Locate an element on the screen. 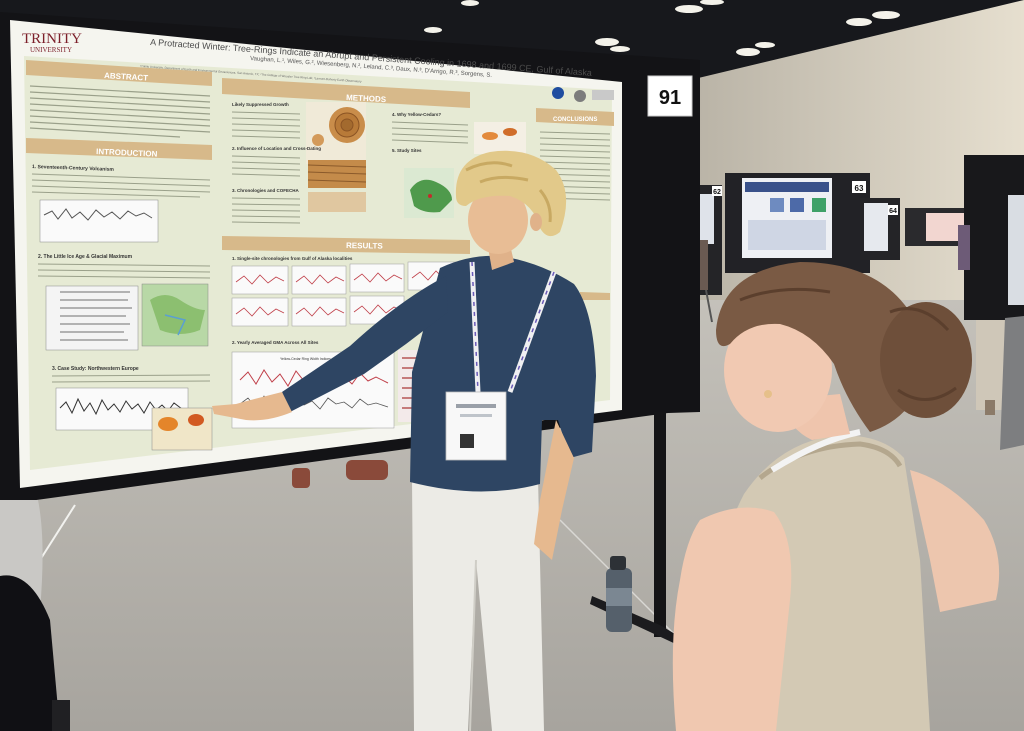  poster-number: 91 is located at coordinates (670, 98).